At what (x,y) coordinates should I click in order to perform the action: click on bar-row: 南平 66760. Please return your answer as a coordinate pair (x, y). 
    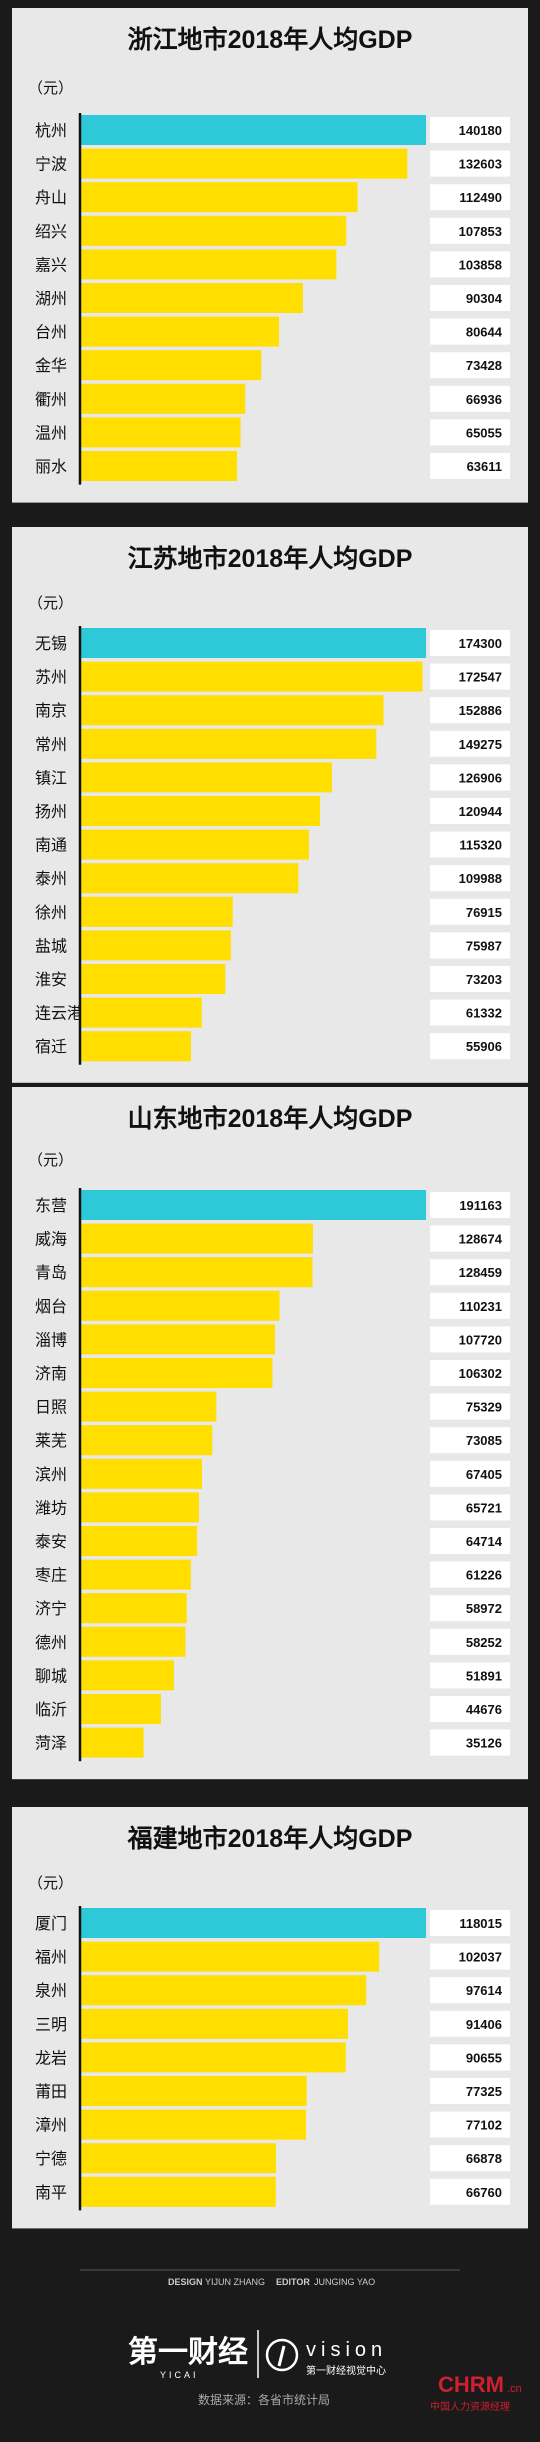
    Looking at the image, I should click on (272, 2191).